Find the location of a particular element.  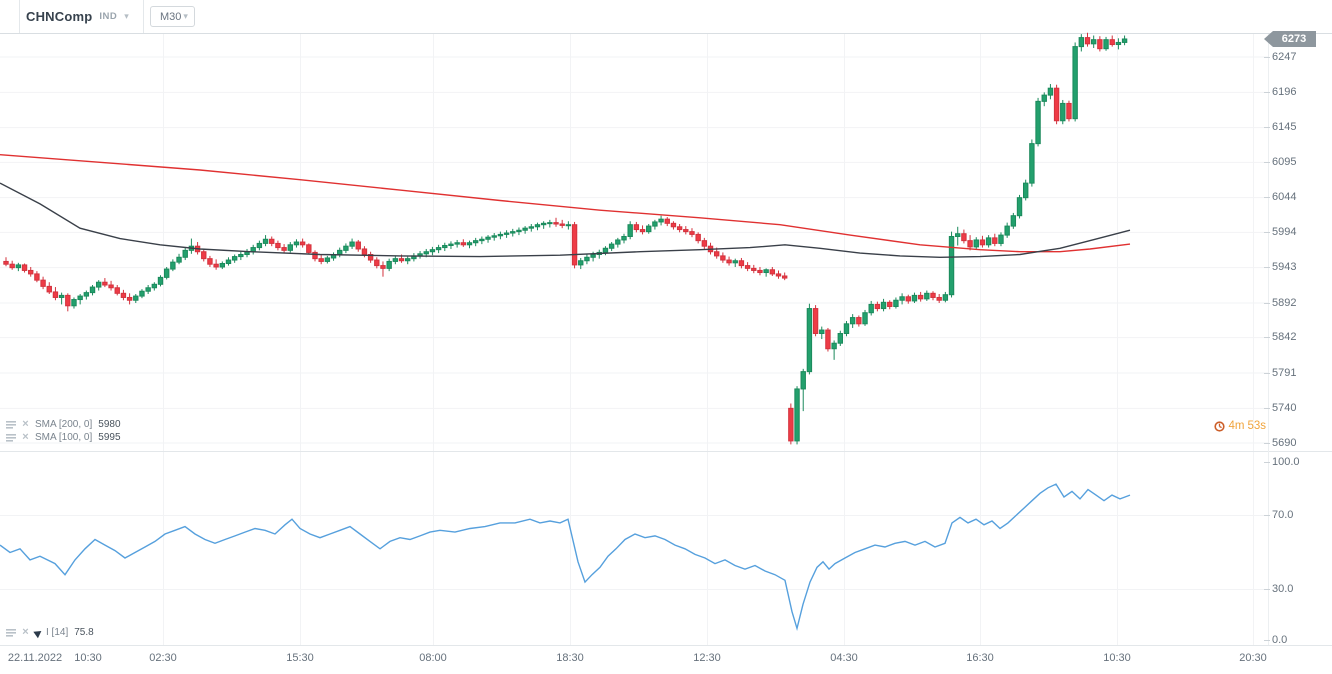

instrument-selector: CHNComp IND ▾ is located at coordinates (77, 16).